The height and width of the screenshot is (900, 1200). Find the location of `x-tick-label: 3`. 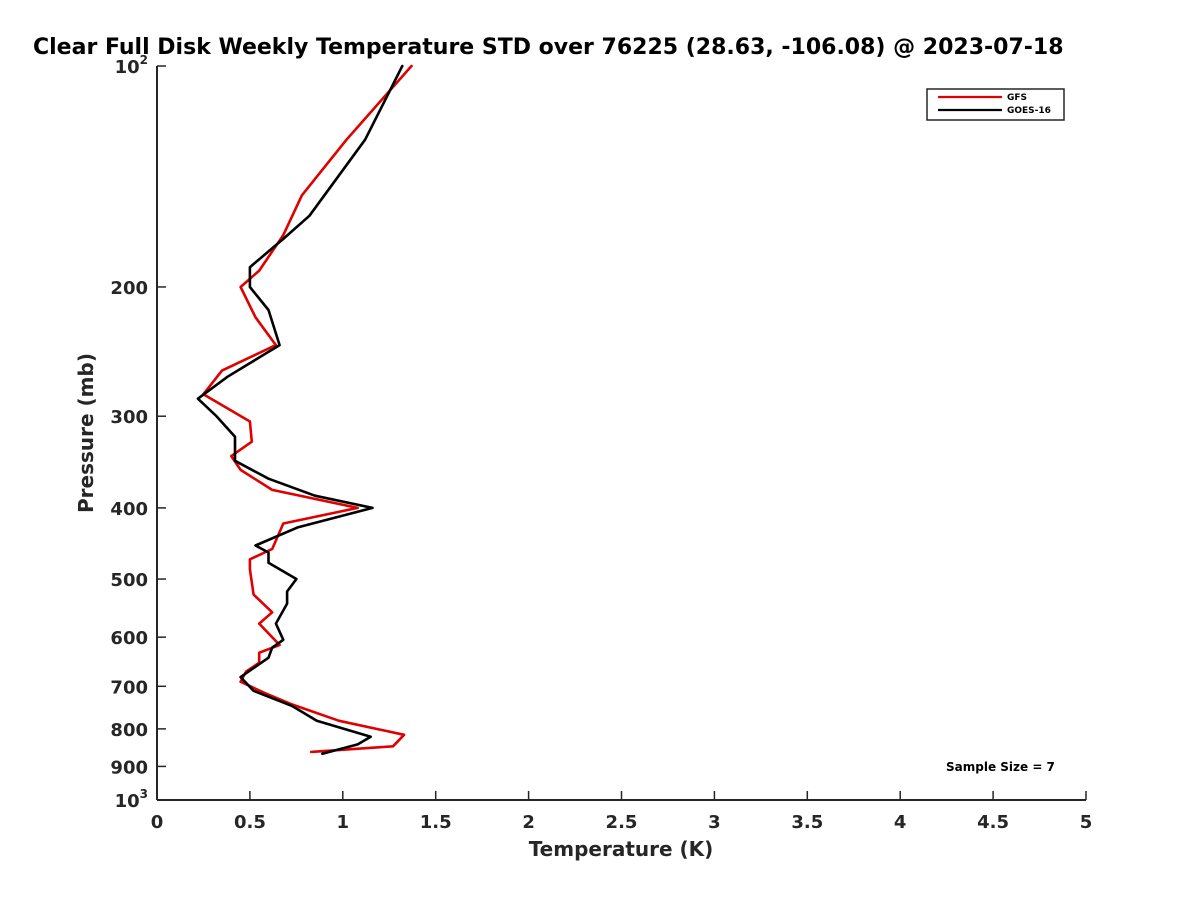

x-tick-label: 3 is located at coordinates (714, 822).